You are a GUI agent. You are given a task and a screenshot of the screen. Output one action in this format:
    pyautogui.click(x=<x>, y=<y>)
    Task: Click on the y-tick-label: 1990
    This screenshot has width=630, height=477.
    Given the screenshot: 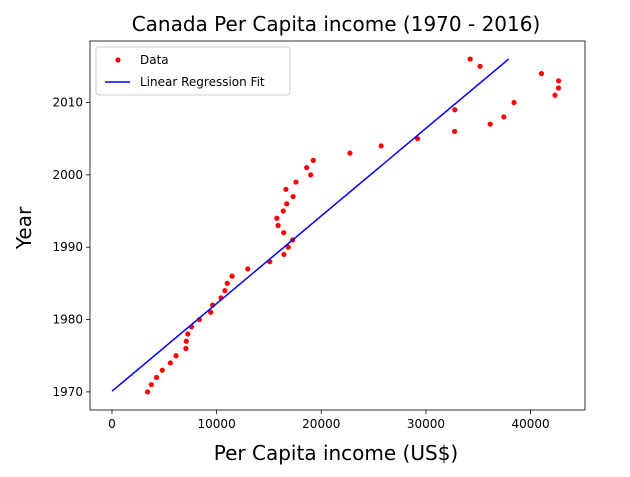 What is the action you would take?
    pyautogui.click(x=67, y=247)
    